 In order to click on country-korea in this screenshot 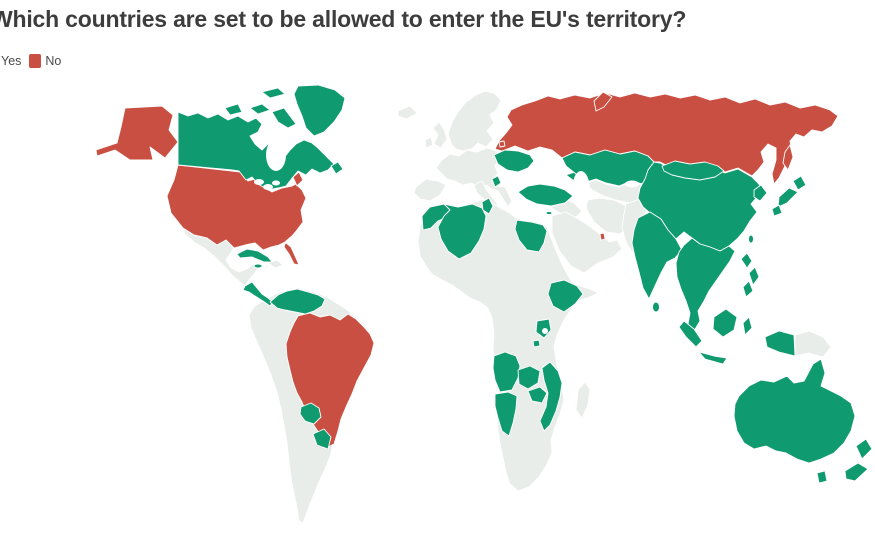, I will do `click(760, 193)`.